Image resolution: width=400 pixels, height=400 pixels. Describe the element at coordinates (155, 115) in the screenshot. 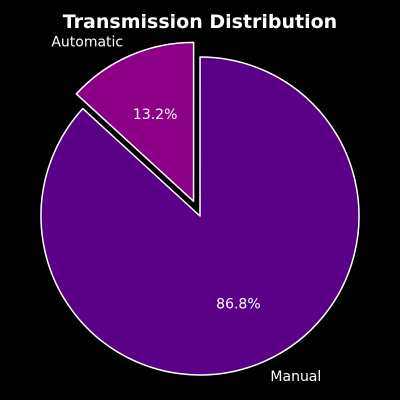

I see `slice-percent-automatic: 13.2%` at that location.